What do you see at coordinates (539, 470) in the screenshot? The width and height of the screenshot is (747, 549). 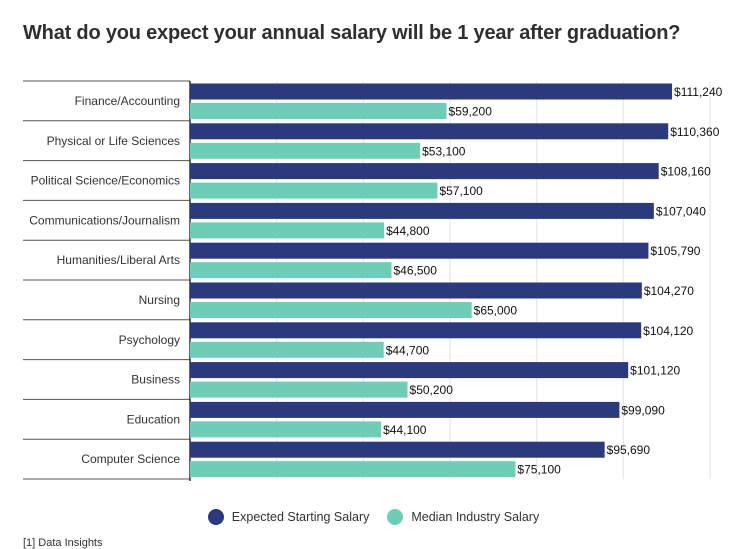 I see `data-label-median: $75,100` at bounding box center [539, 470].